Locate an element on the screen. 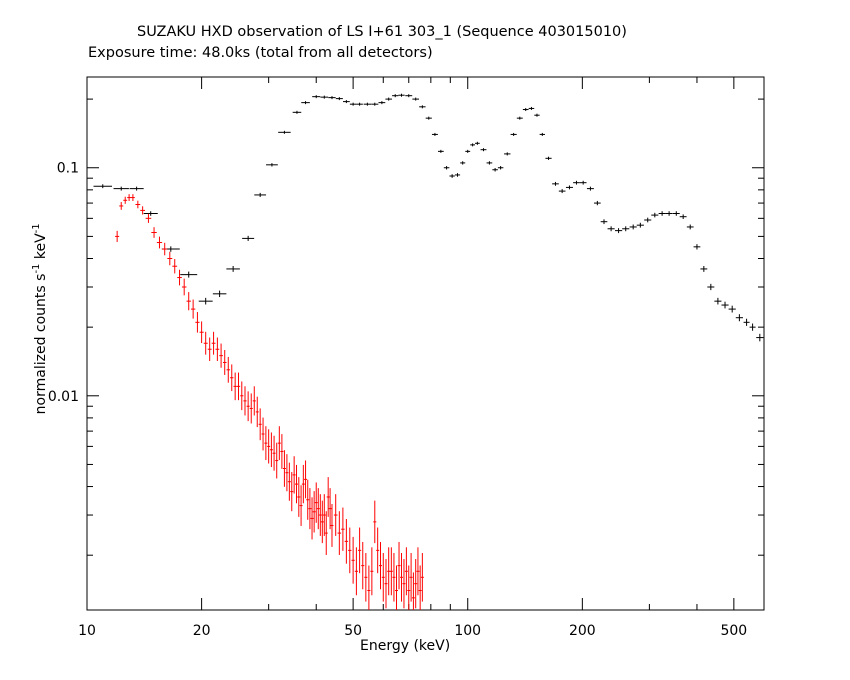 Image resolution: width=850 pixels, height=680 pixels. x-tick-label: 100 is located at coordinates (467, 631).